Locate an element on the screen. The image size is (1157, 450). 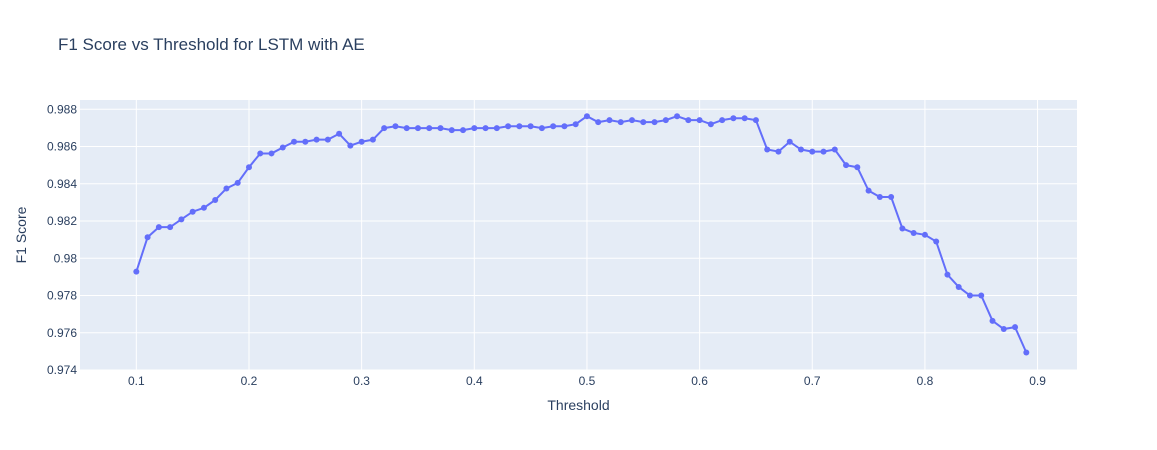
y-tick-label: 0.982 is located at coordinates (62, 221).